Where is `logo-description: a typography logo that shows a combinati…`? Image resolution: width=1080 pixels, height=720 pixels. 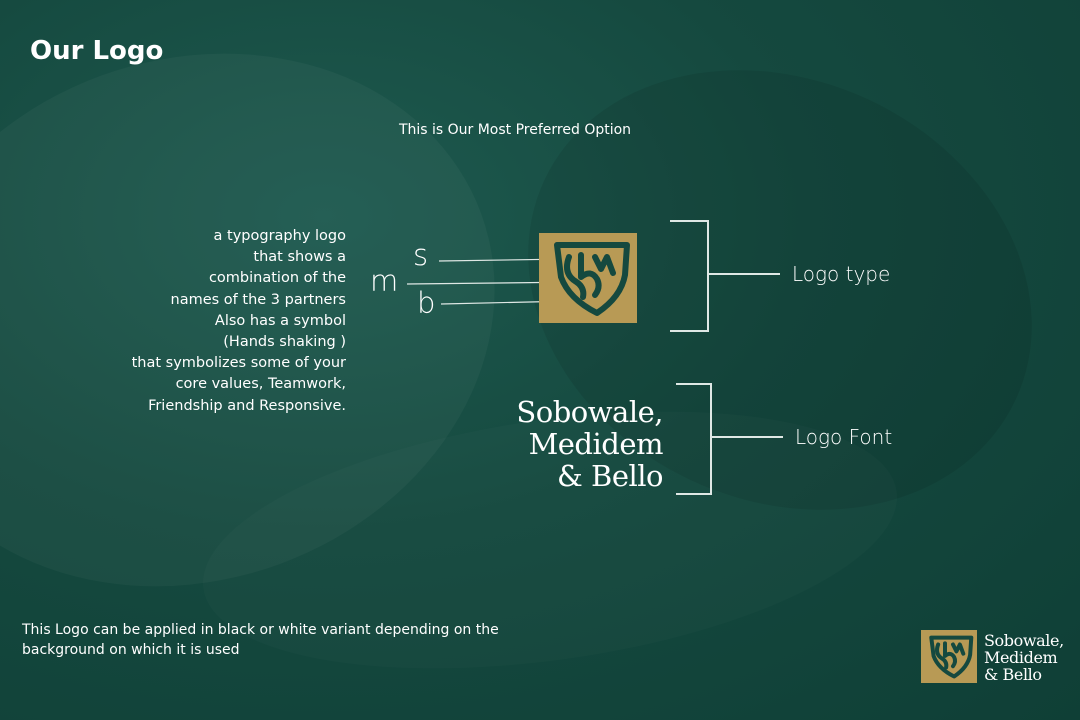 logo-description: a typography logo that shows a combinati… is located at coordinates (218, 321).